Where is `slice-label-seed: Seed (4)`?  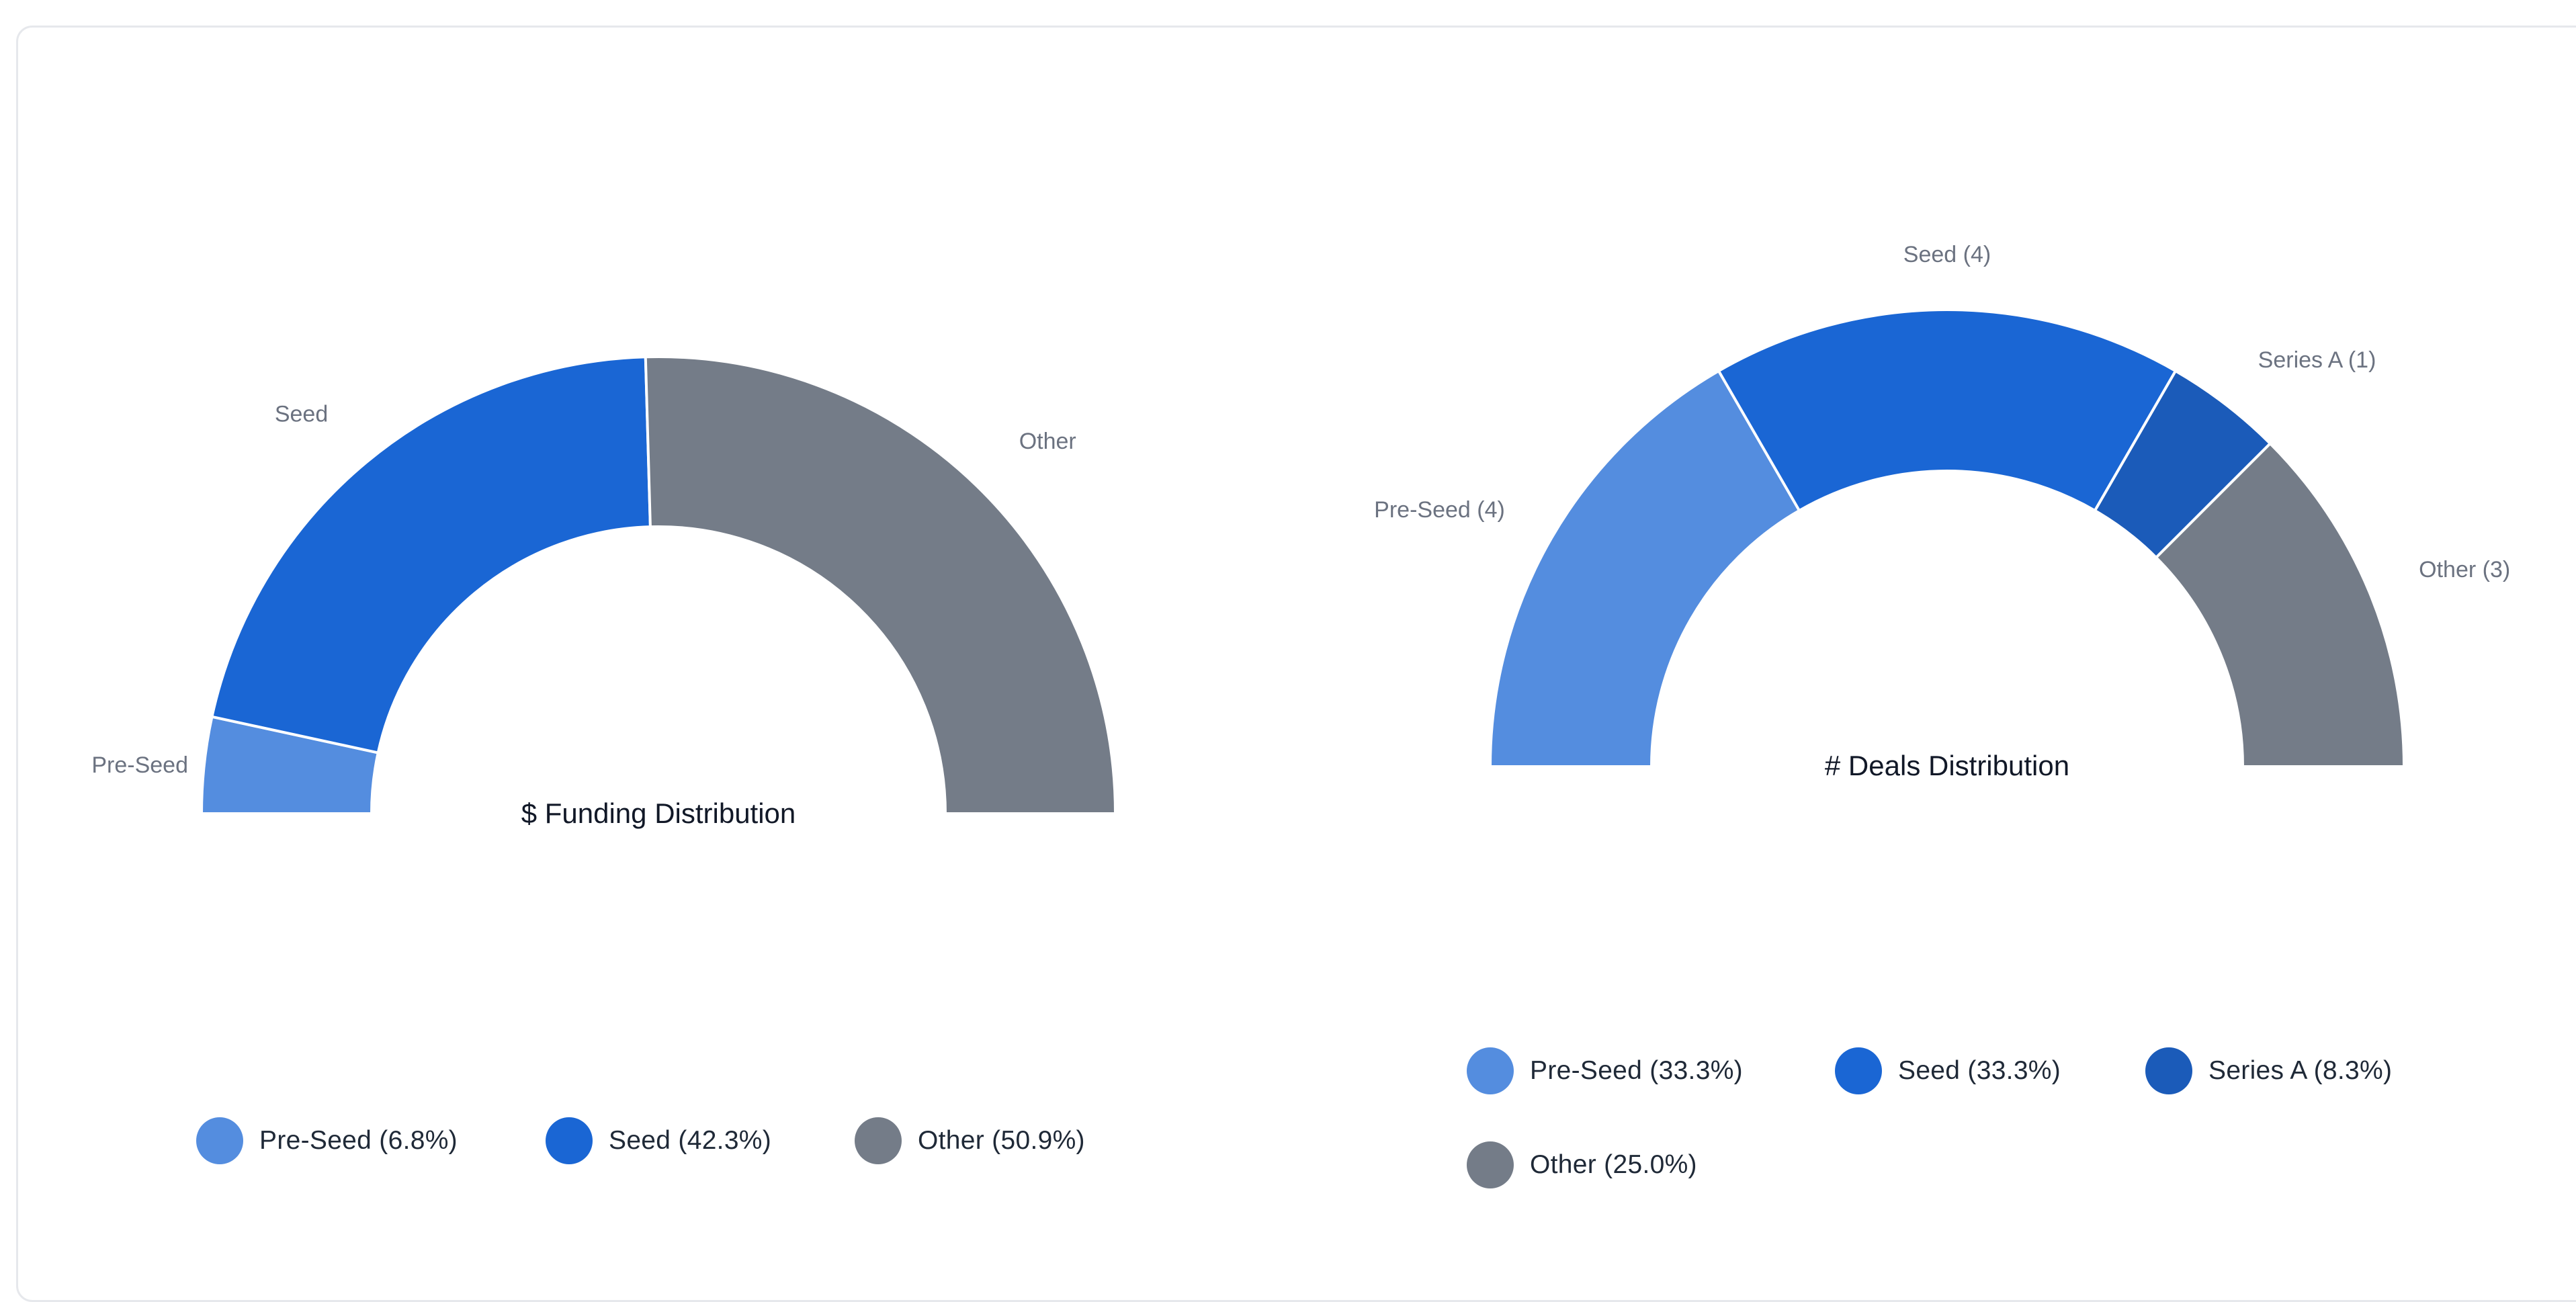 slice-label-seed: Seed (4) is located at coordinates (1947, 254).